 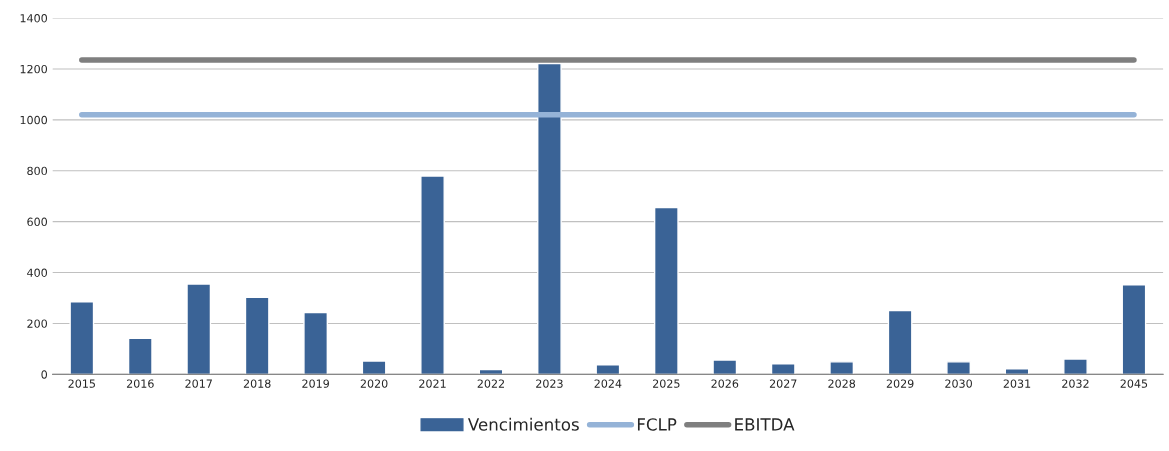 What do you see at coordinates (783, 383) in the screenshot?
I see `x-tick-label: 2027` at bounding box center [783, 383].